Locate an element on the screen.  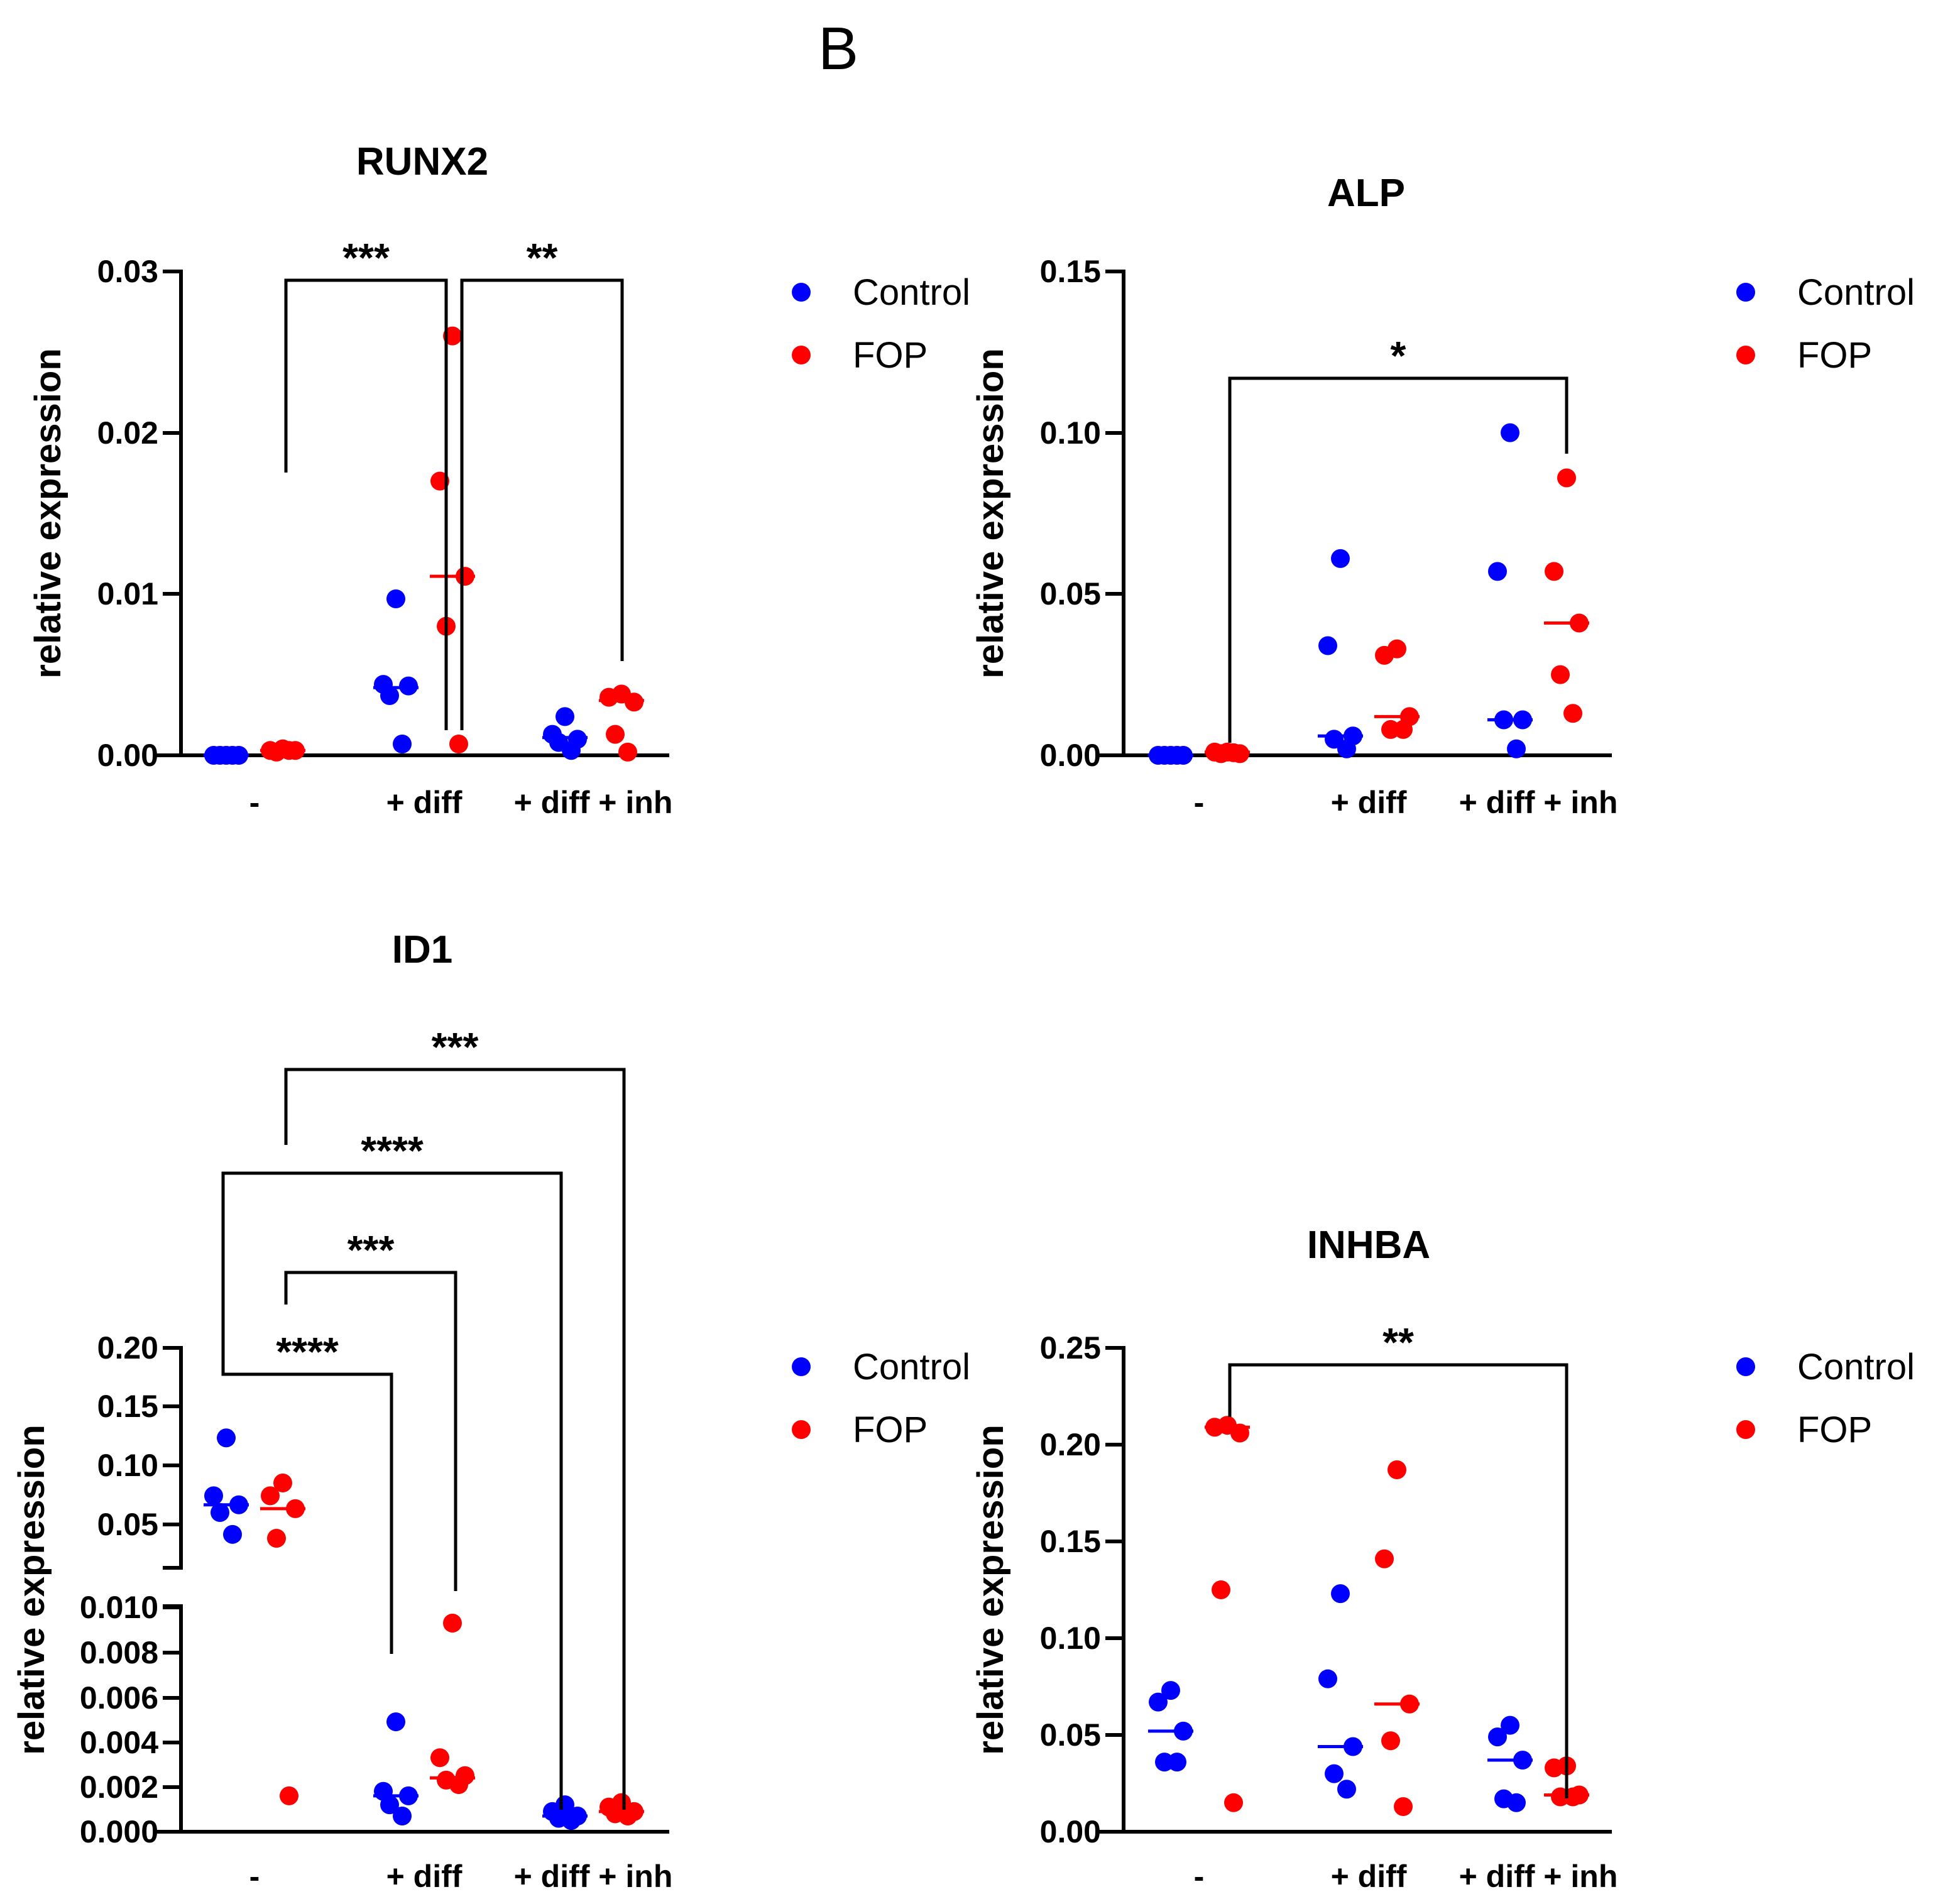
panel-letter: B is located at coordinates (838, 48).